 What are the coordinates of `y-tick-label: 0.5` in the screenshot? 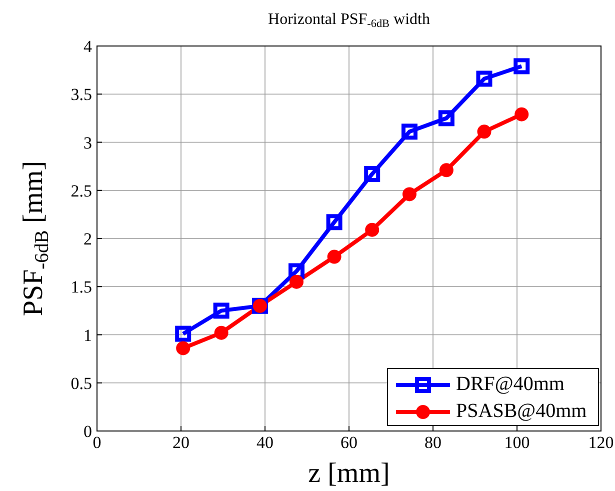 It's located at (81, 383).